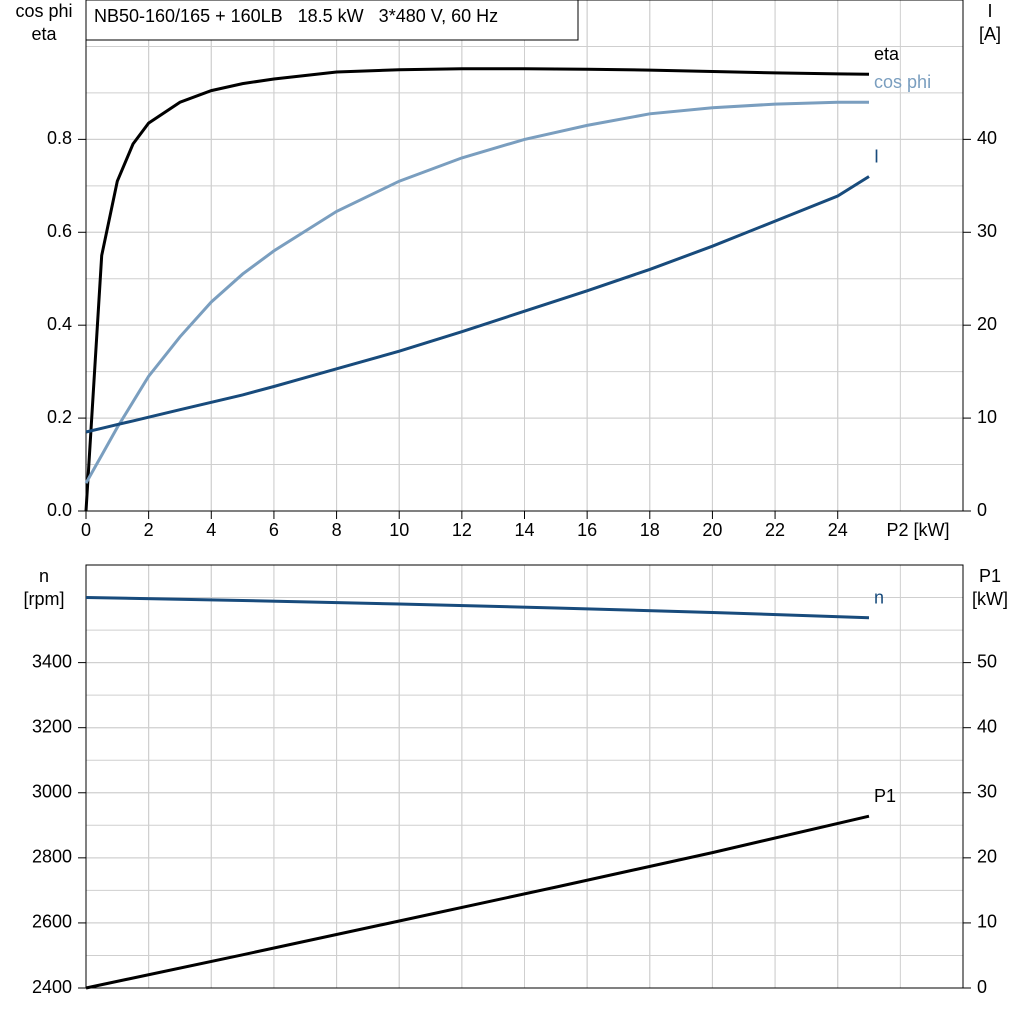  What do you see at coordinates (86, 530) in the screenshot?
I see `x-tick-label: 0` at bounding box center [86, 530].